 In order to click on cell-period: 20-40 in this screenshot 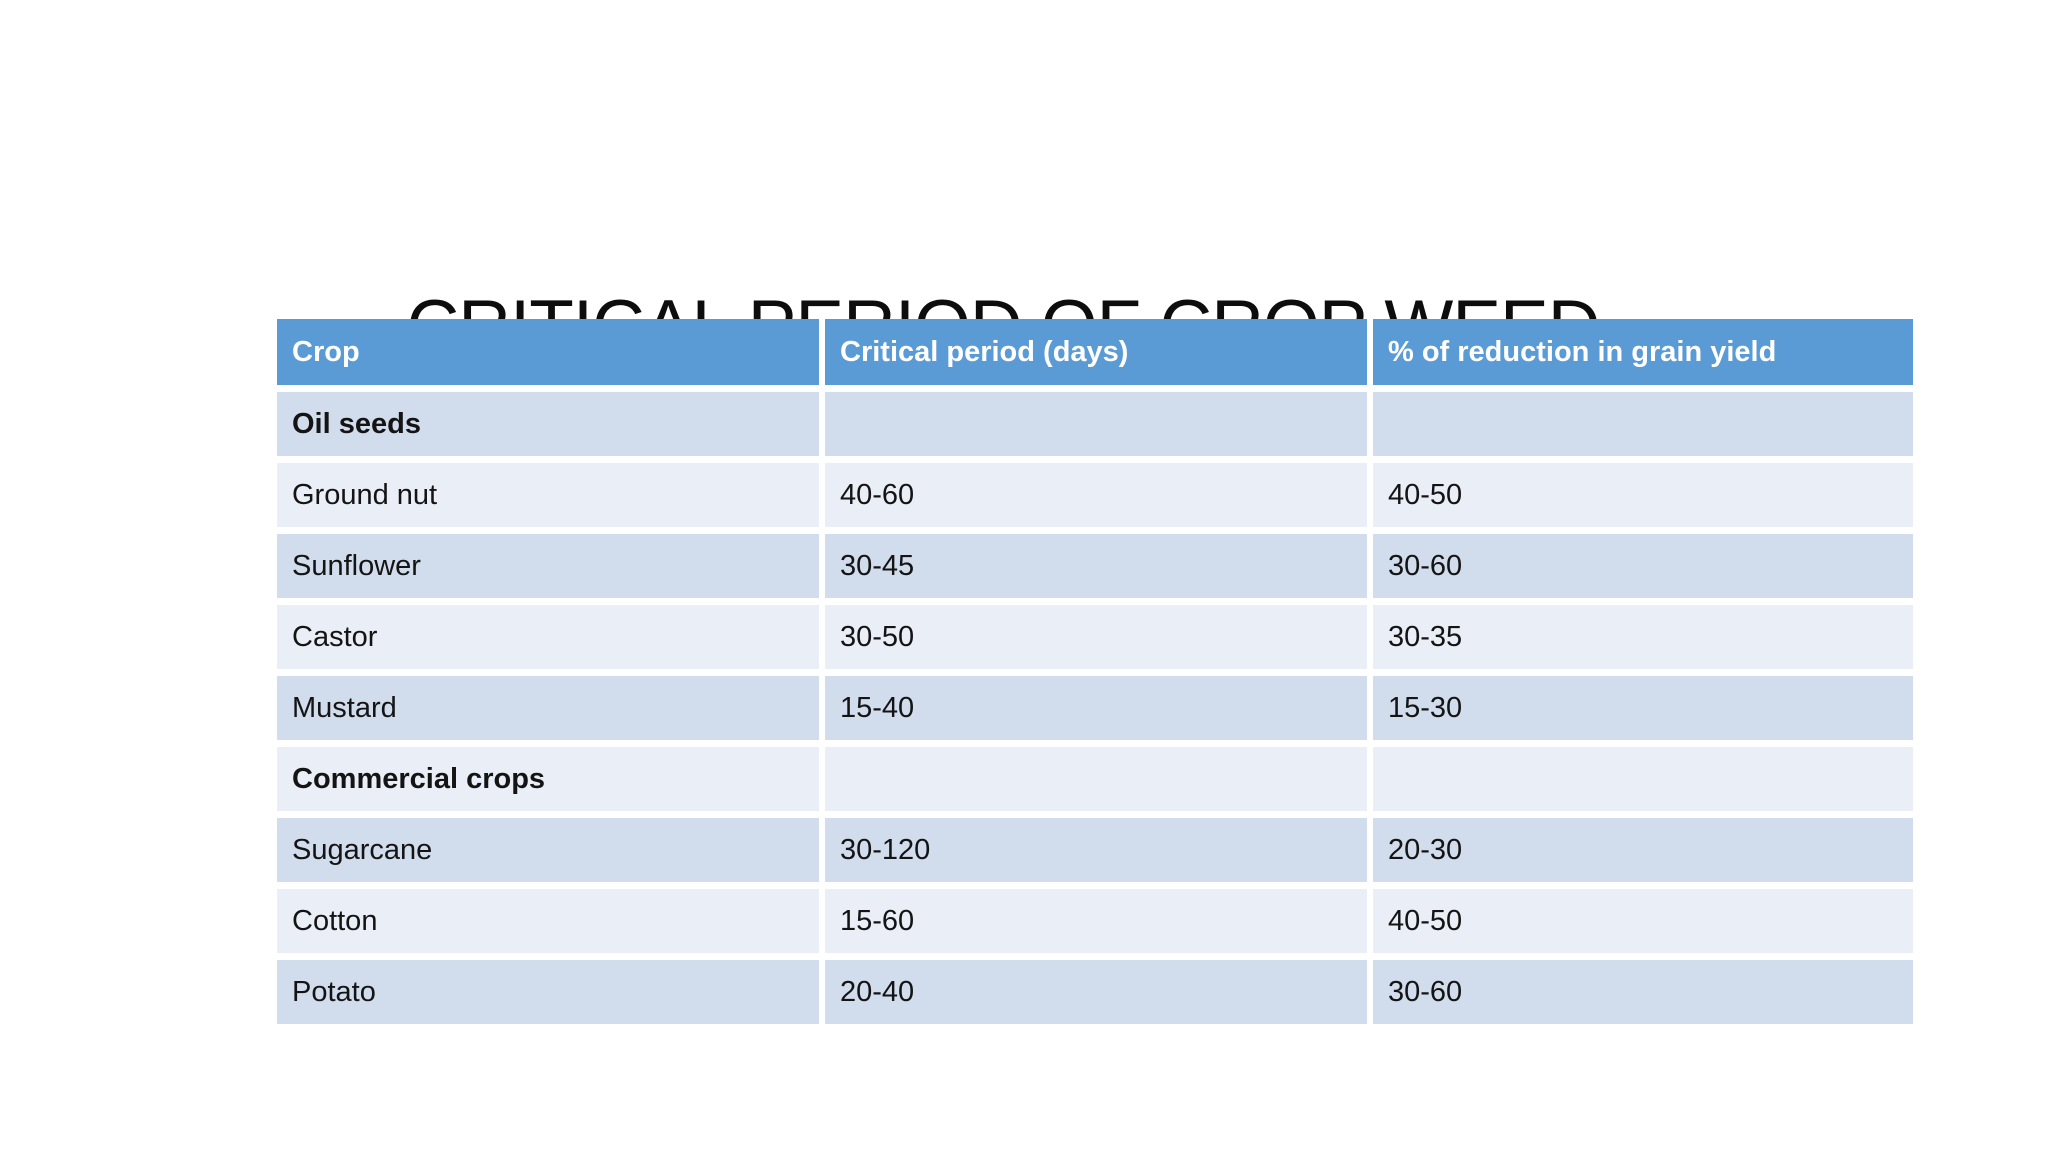, I will do `click(1097, 990)`.